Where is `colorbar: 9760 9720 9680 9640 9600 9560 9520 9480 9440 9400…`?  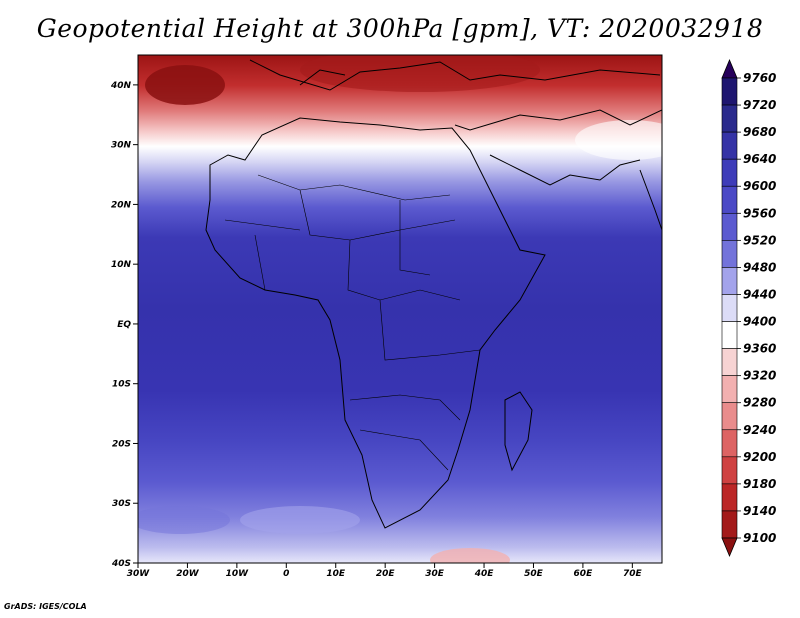
colorbar: 9760 9720 9680 9640 9600 9560 9520 9480 9440 9400… is located at coordinates (748, 308).